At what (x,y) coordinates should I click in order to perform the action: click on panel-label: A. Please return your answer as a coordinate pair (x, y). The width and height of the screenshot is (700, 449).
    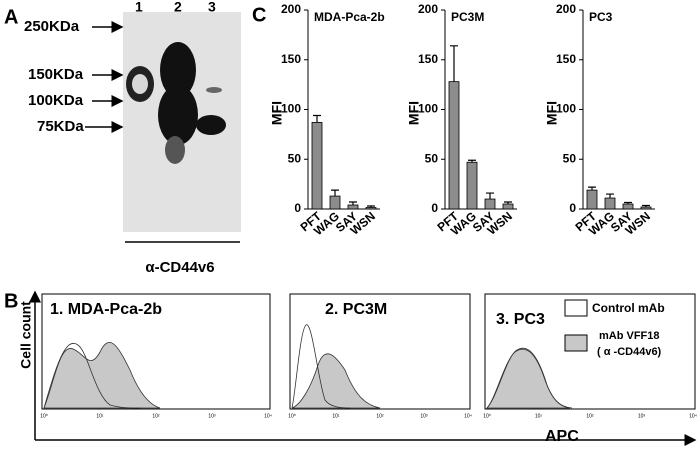
    Looking at the image, I should click on (11, 17).